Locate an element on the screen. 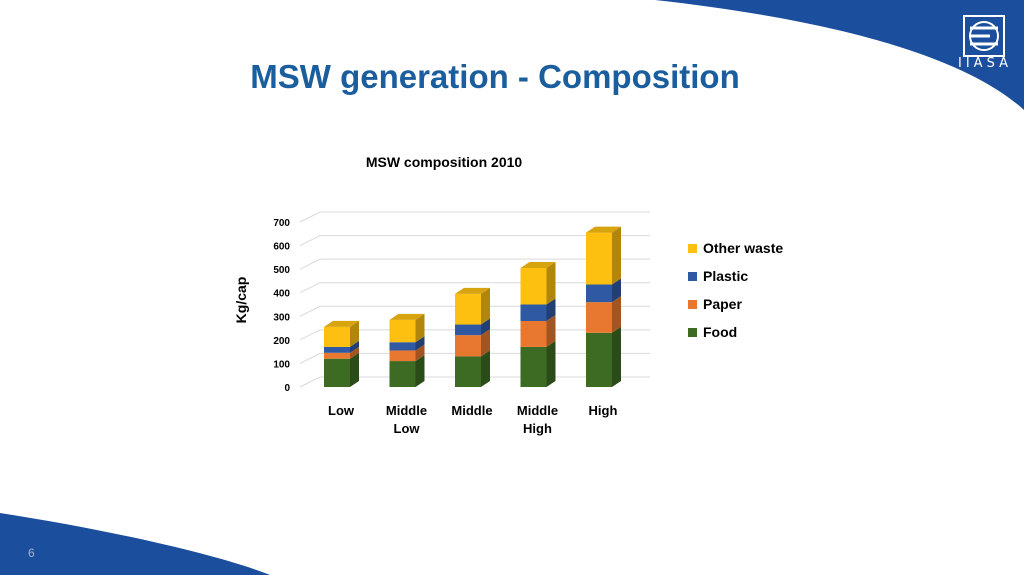 The image size is (1024, 575). y-tick-label: 100 is located at coordinates (281, 364).